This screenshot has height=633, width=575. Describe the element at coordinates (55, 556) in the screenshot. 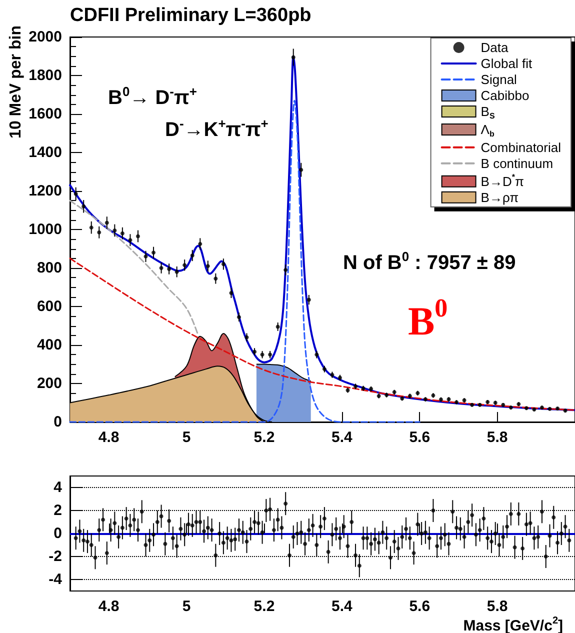

I see `y-tick-label: -2` at that location.